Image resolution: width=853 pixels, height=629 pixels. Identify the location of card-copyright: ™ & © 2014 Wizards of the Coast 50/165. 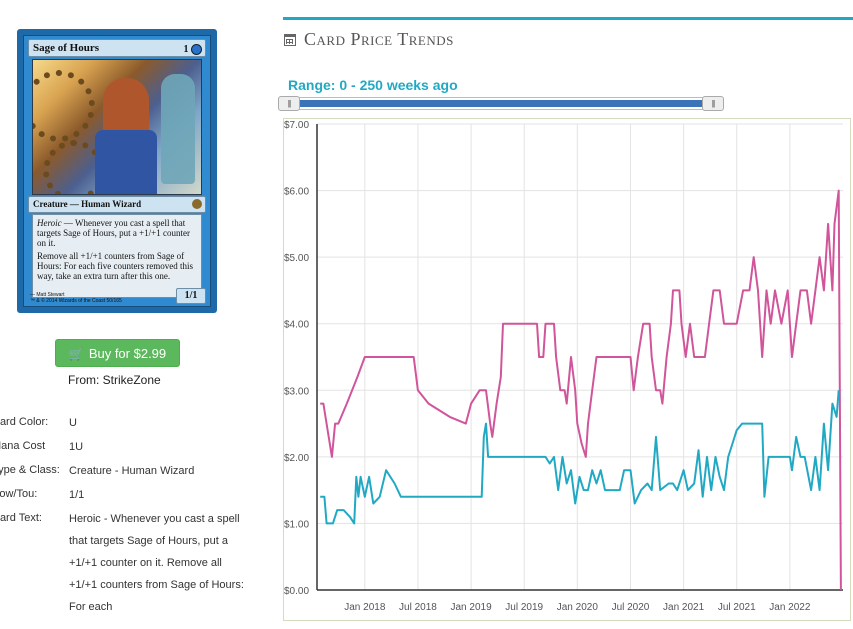
(76, 301).